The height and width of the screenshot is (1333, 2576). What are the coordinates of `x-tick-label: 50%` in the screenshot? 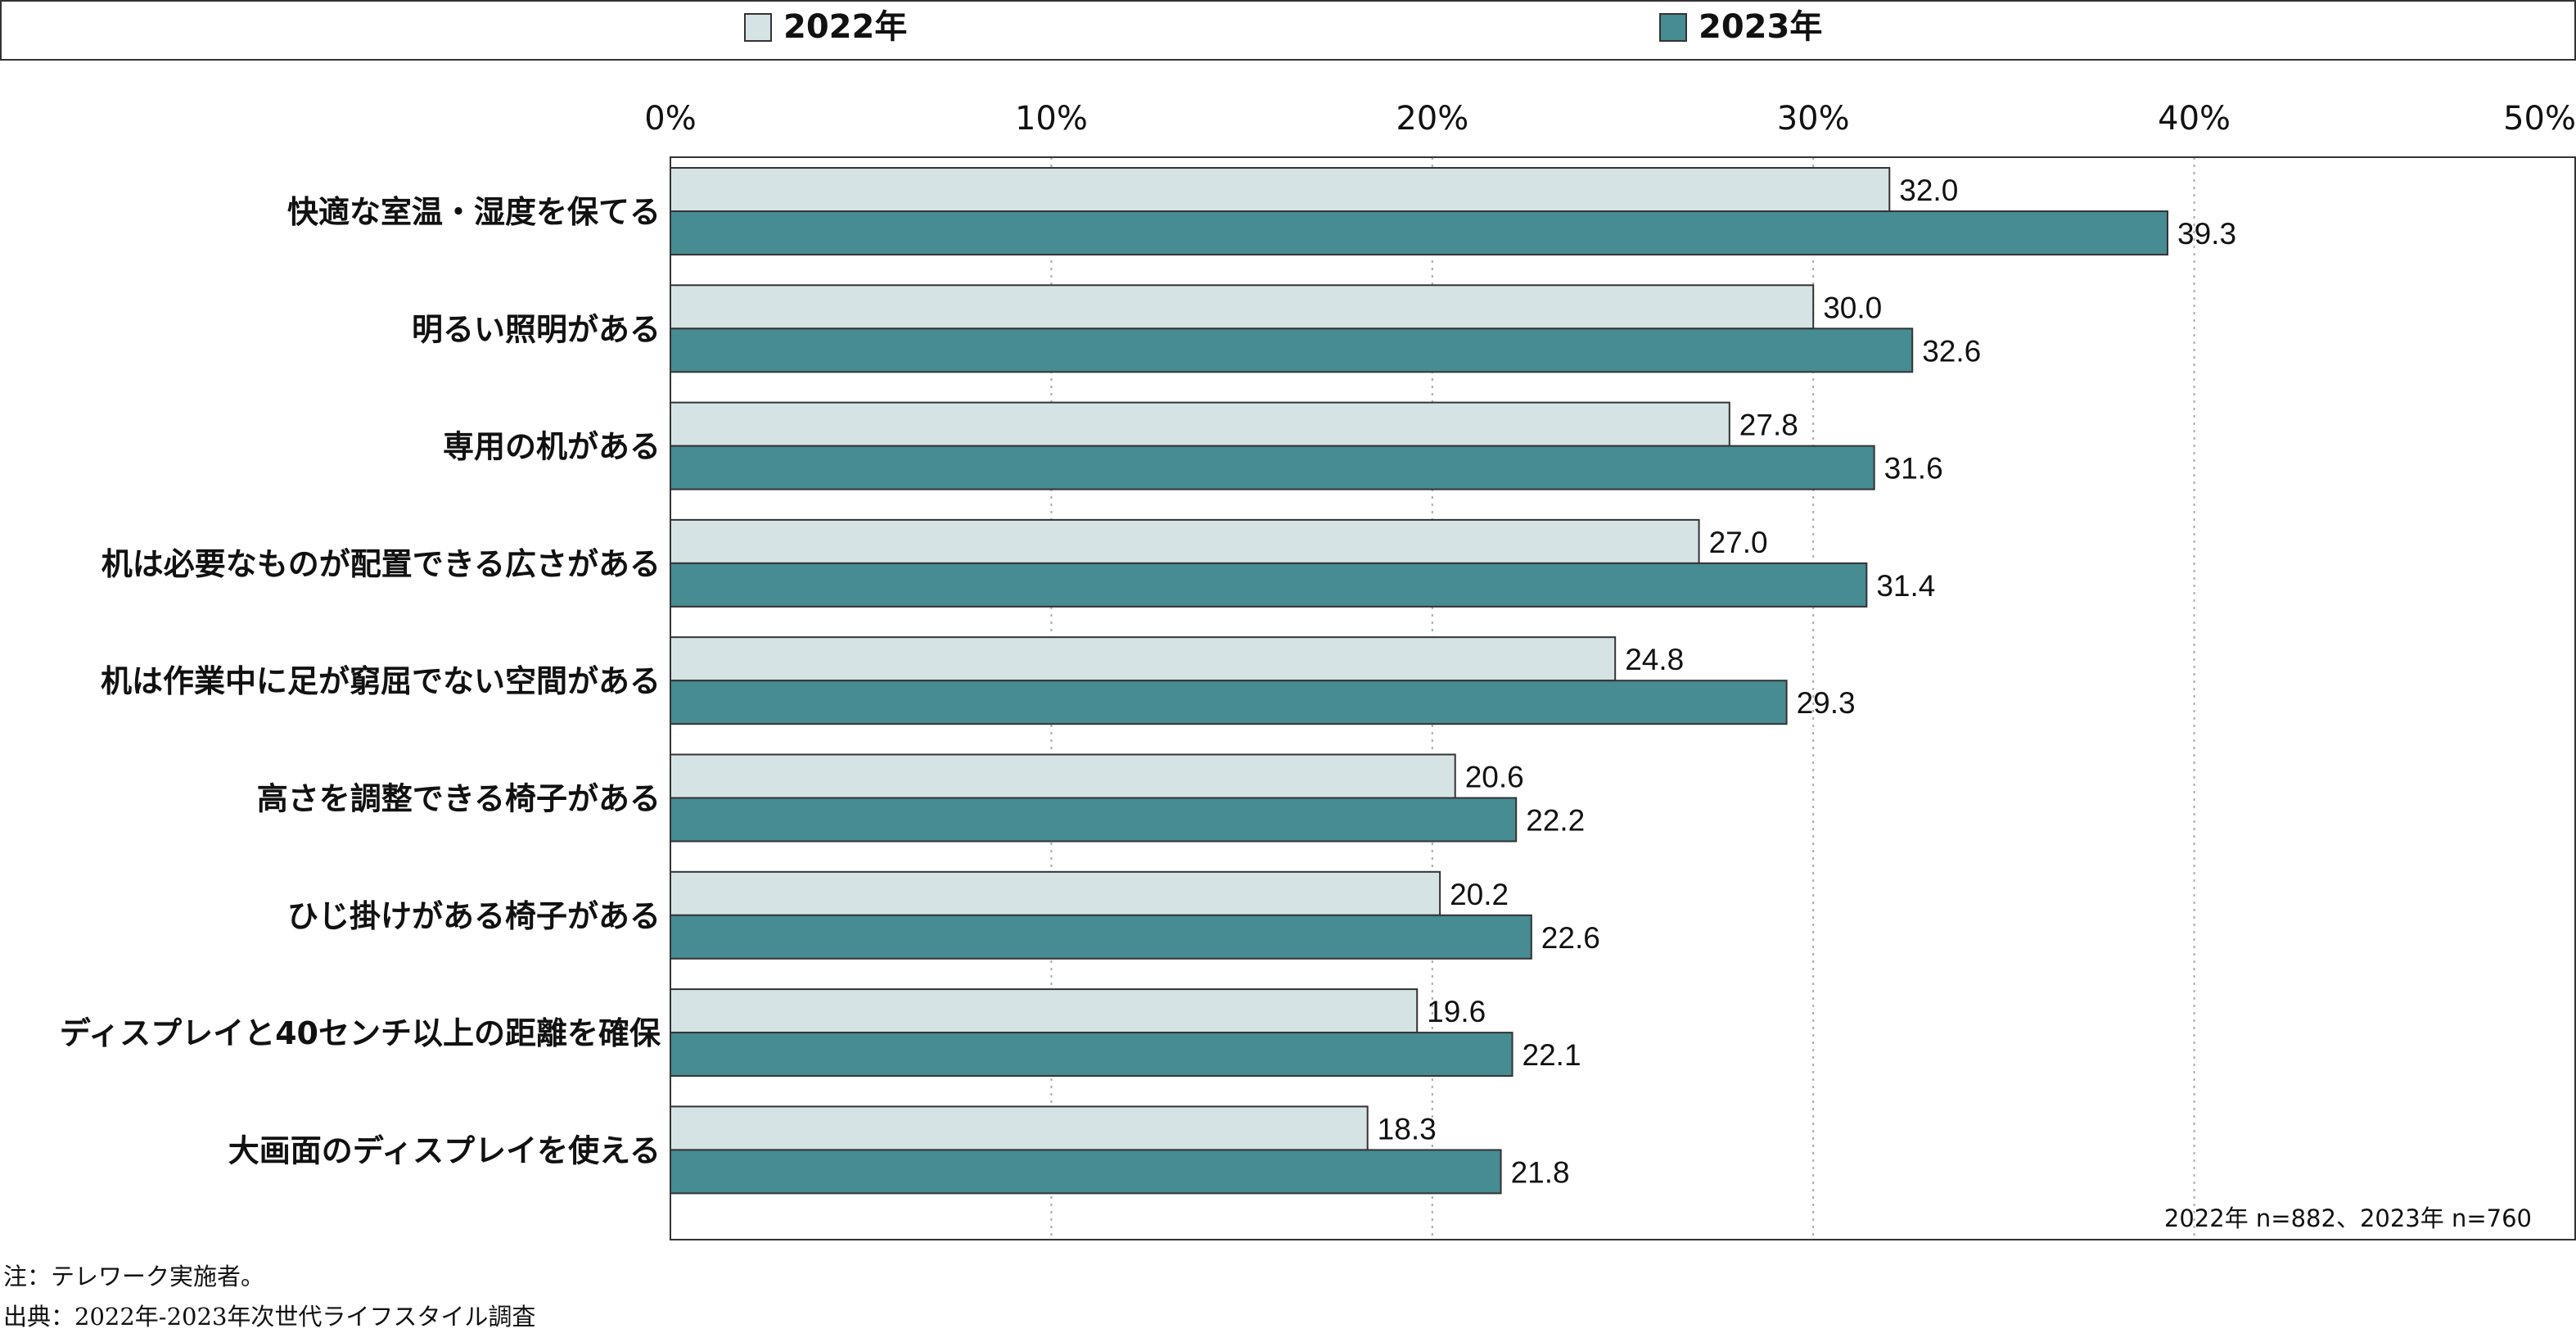 It's located at (2539, 119).